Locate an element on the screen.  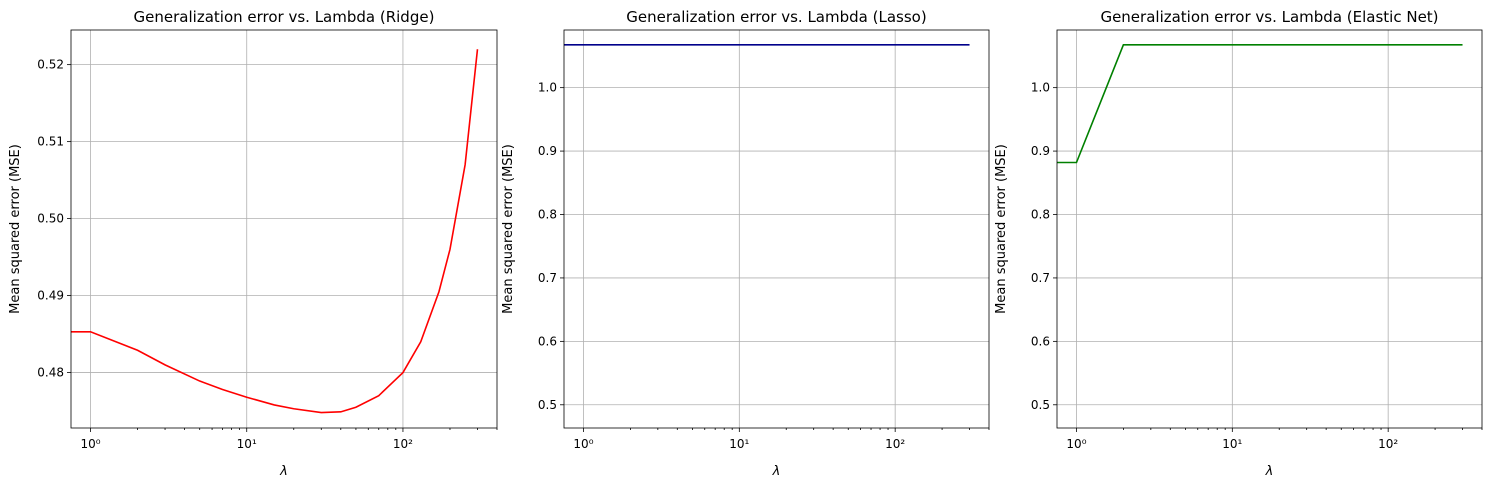
y-tick-label: 0.50 is located at coordinates (50, 219).